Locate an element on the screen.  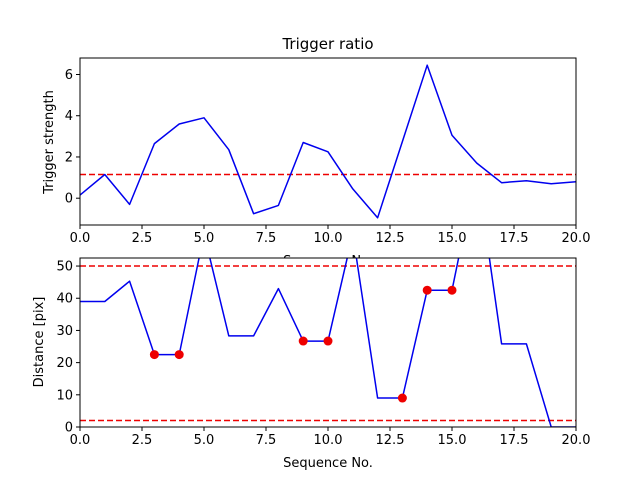
y-tick-label: 40 is located at coordinates (64, 299).